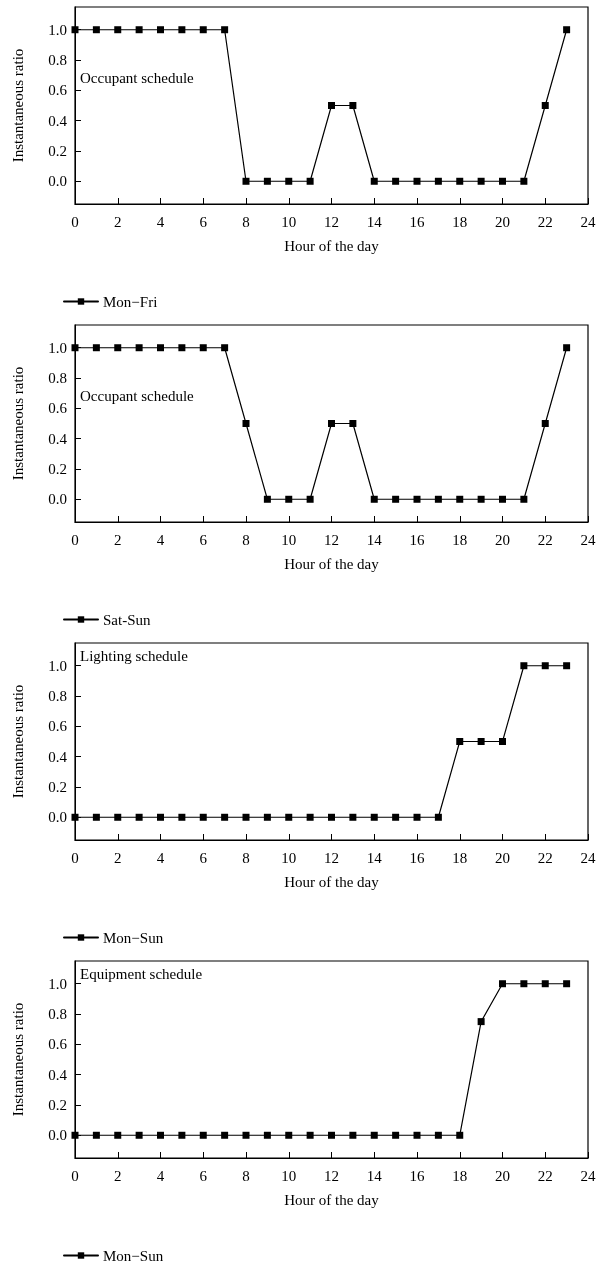 The height and width of the screenshot is (1273, 607). What do you see at coordinates (57, 378) in the screenshot?
I see `y-tick-label: 0.8` at bounding box center [57, 378].